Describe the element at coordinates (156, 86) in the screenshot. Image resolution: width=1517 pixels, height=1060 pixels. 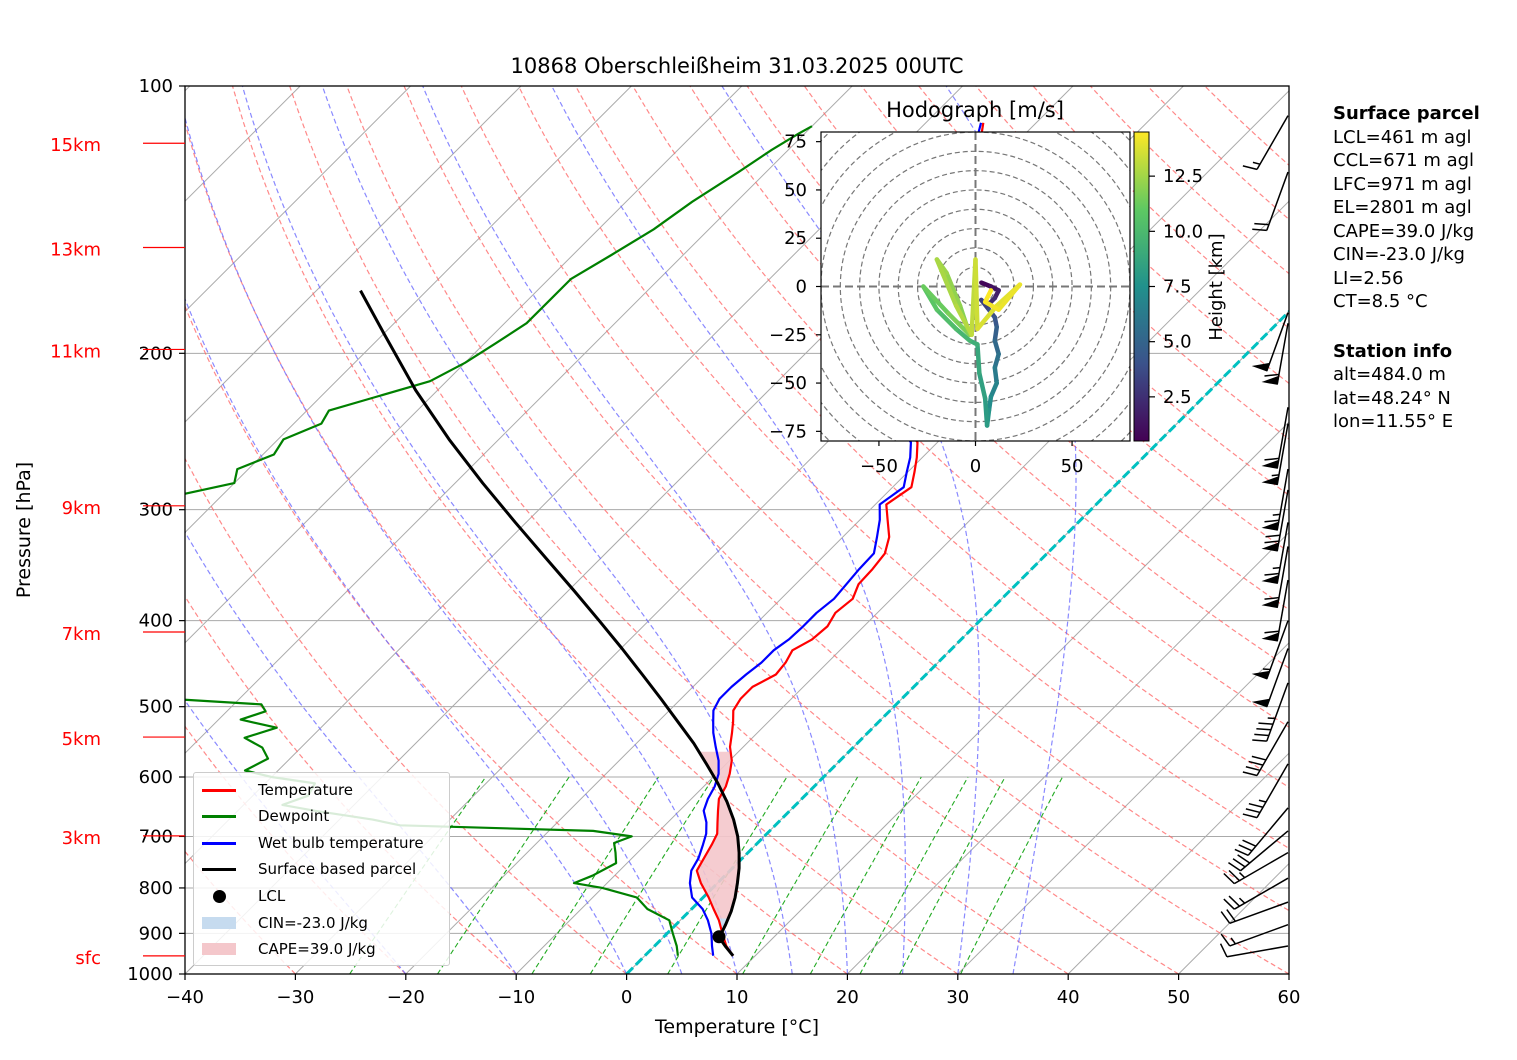
I see `y-tick-label: 100` at that location.